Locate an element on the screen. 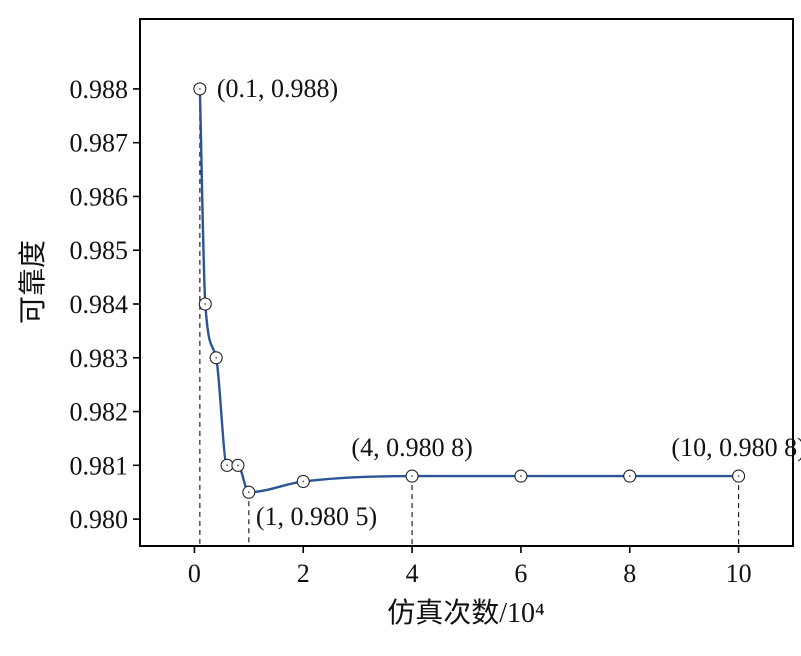 This screenshot has width=801, height=656. y-tick-label: 0.988 is located at coordinates (99, 89).